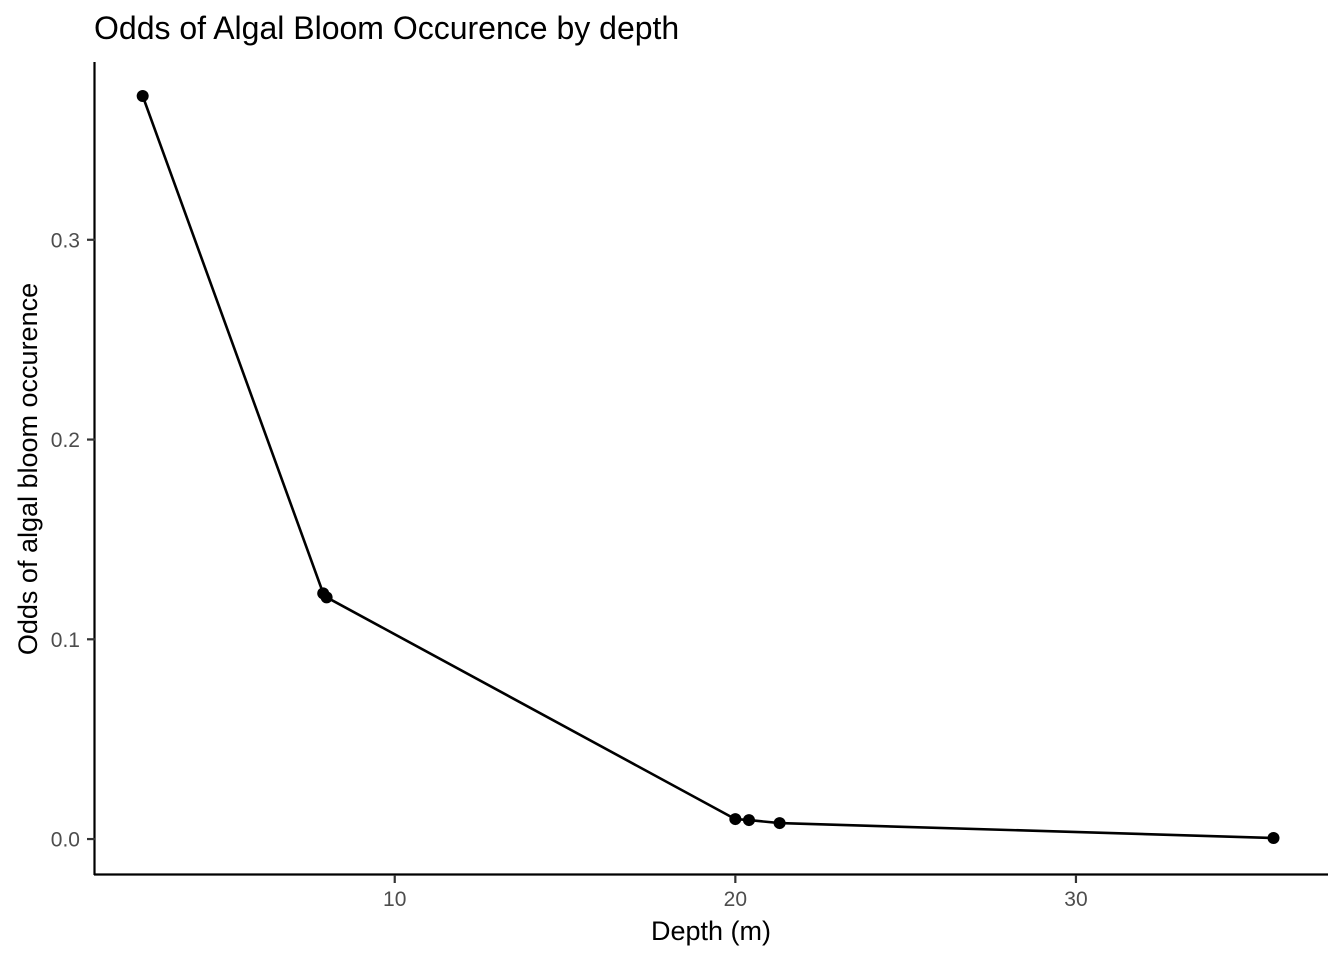 The image size is (1344, 960). What do you see at coordinates (394, 899) in the screenshot?
I see `x-tick-label: 10` at bounding box center [394, 899].